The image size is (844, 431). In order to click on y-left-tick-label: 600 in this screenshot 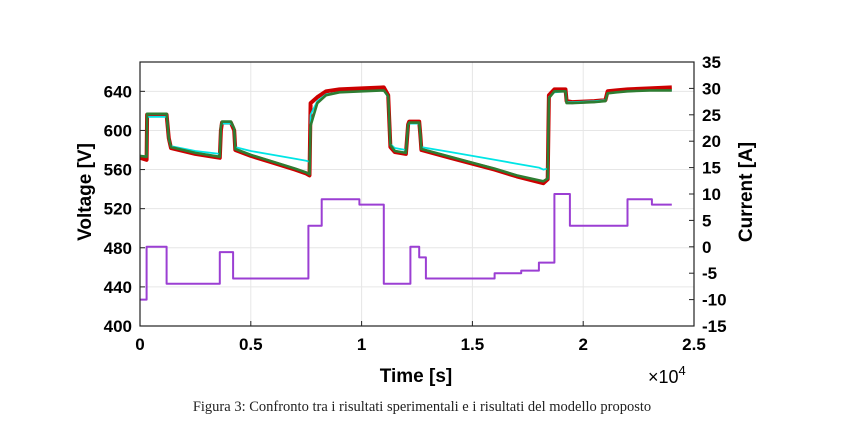, I will do `click(118, 130)`.